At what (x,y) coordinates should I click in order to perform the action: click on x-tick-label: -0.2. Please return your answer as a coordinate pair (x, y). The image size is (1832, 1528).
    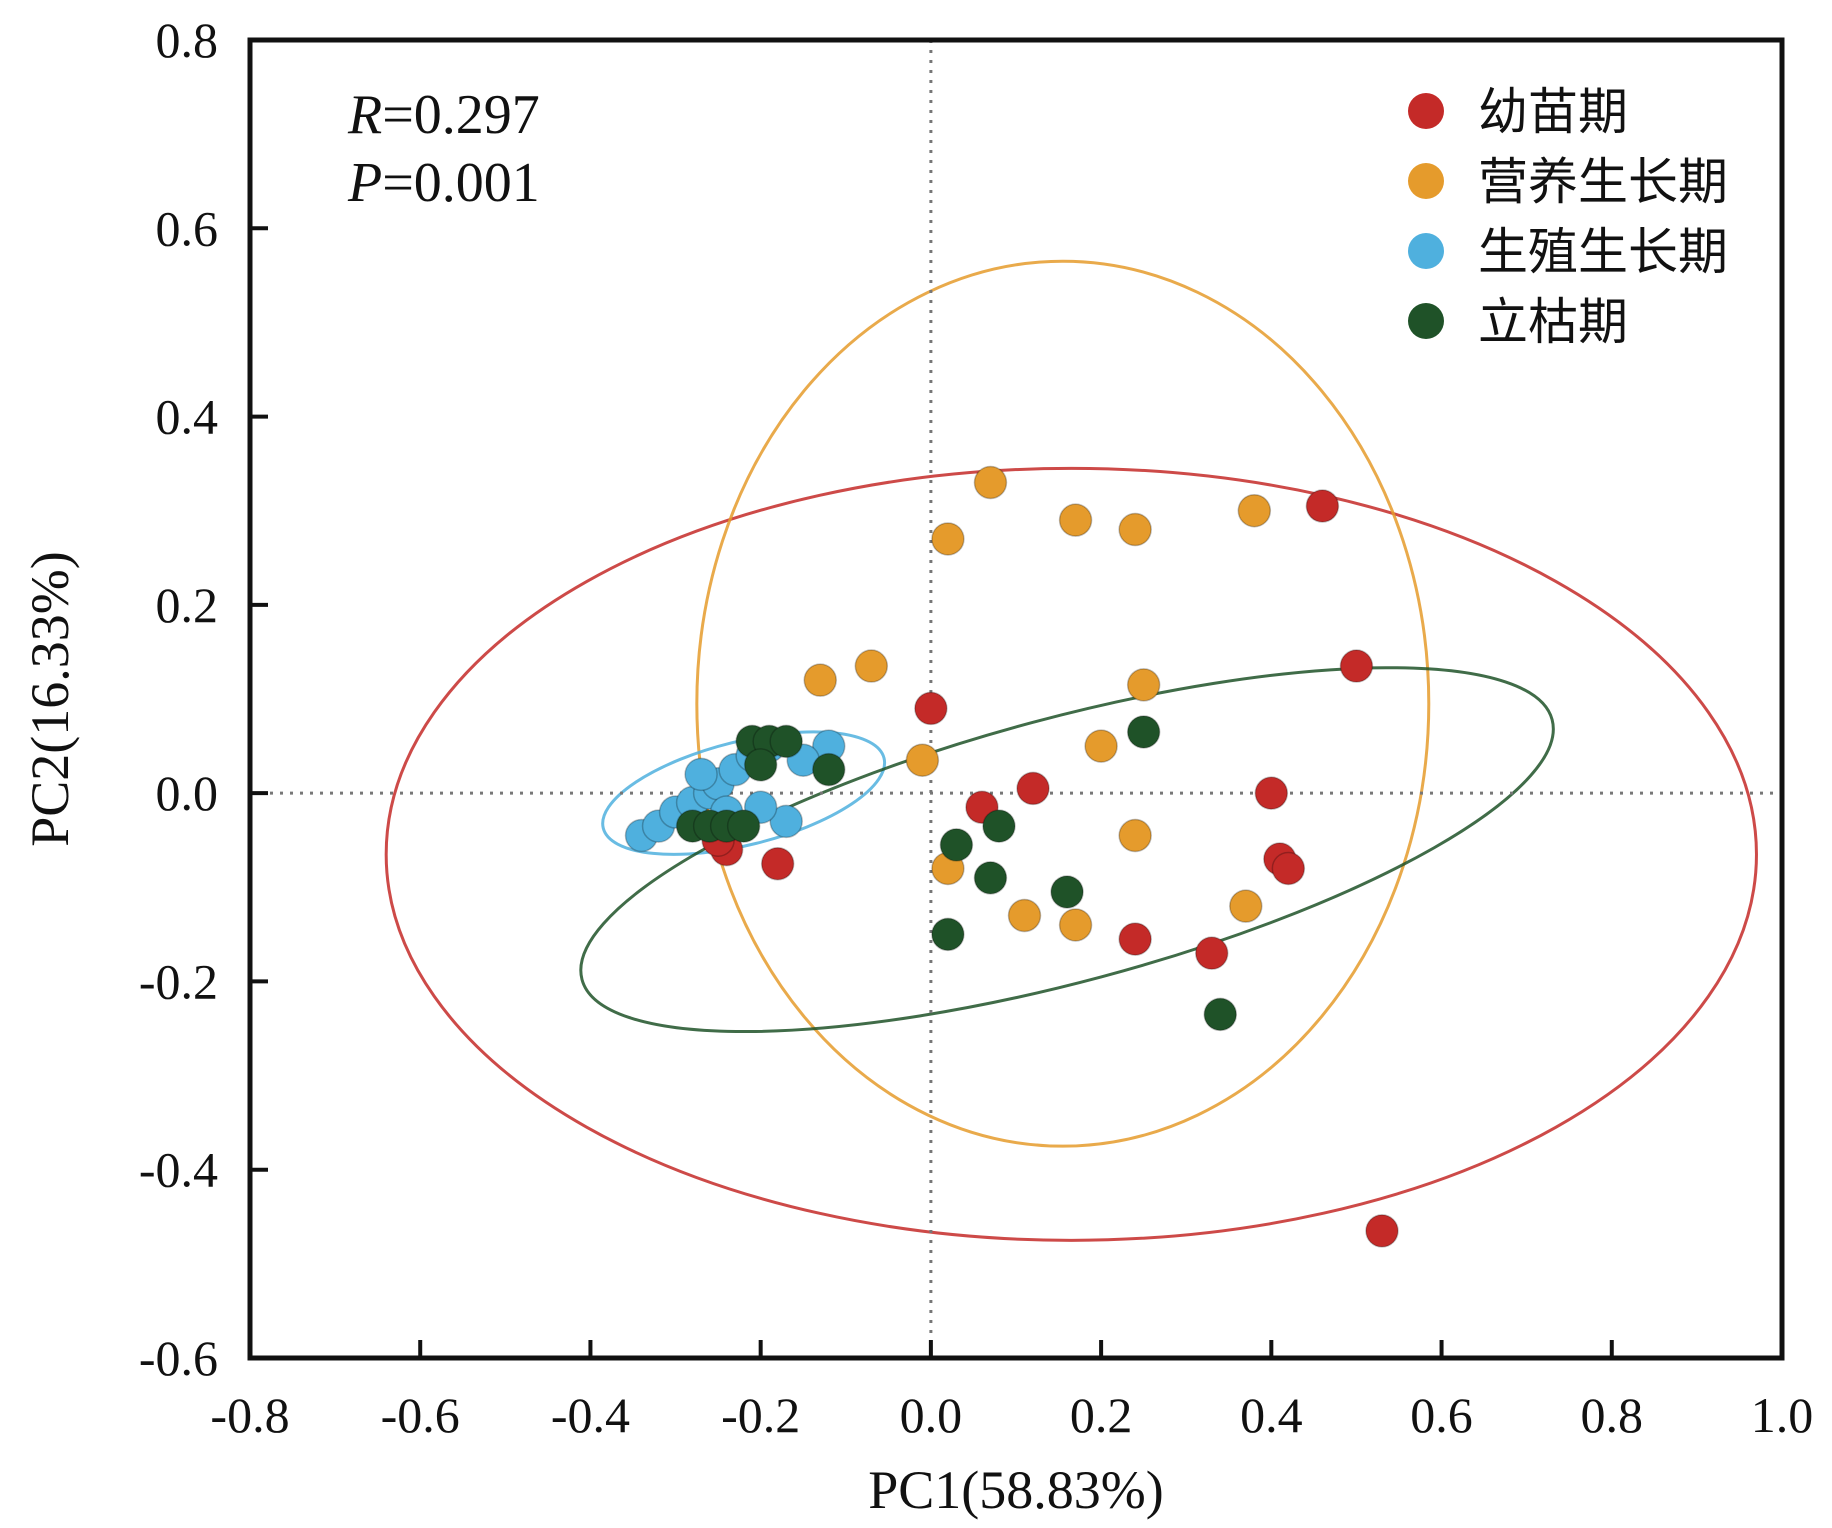
    Looking at the image, I should click on (760, 1415).